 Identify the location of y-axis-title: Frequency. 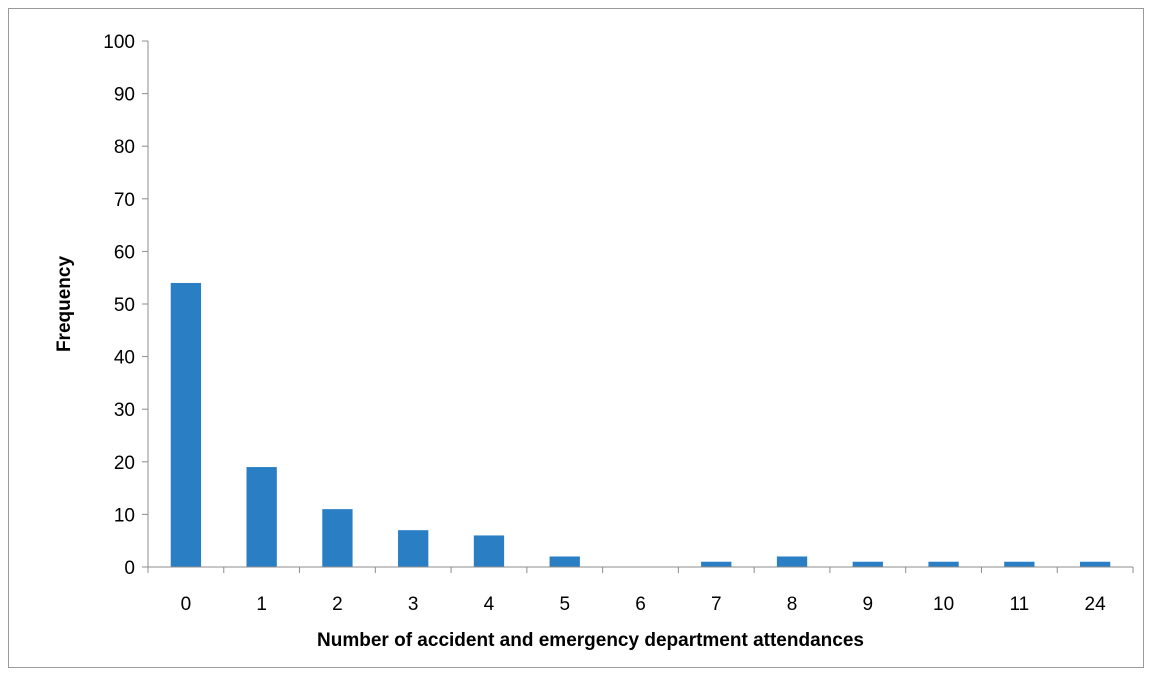
(64, 304).